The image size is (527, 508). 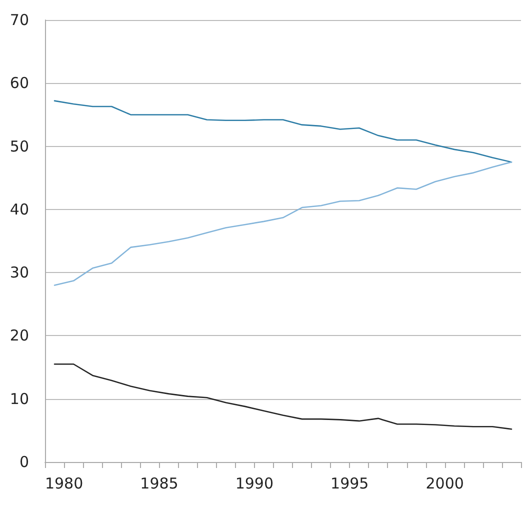 What do you see at coordinates (64, 483) in the screenshot?
I see `x-tick-label: 1980` at bounding box center [64, 483].